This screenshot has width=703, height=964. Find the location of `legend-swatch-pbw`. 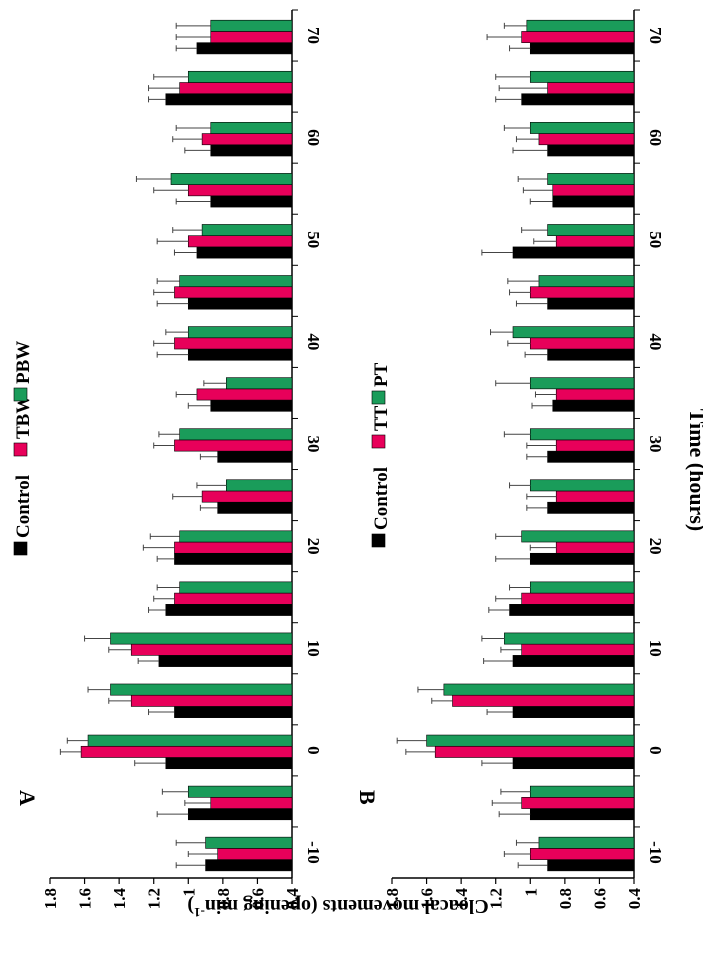

legend-swatch-pbw is located at coordinates (20, 394).